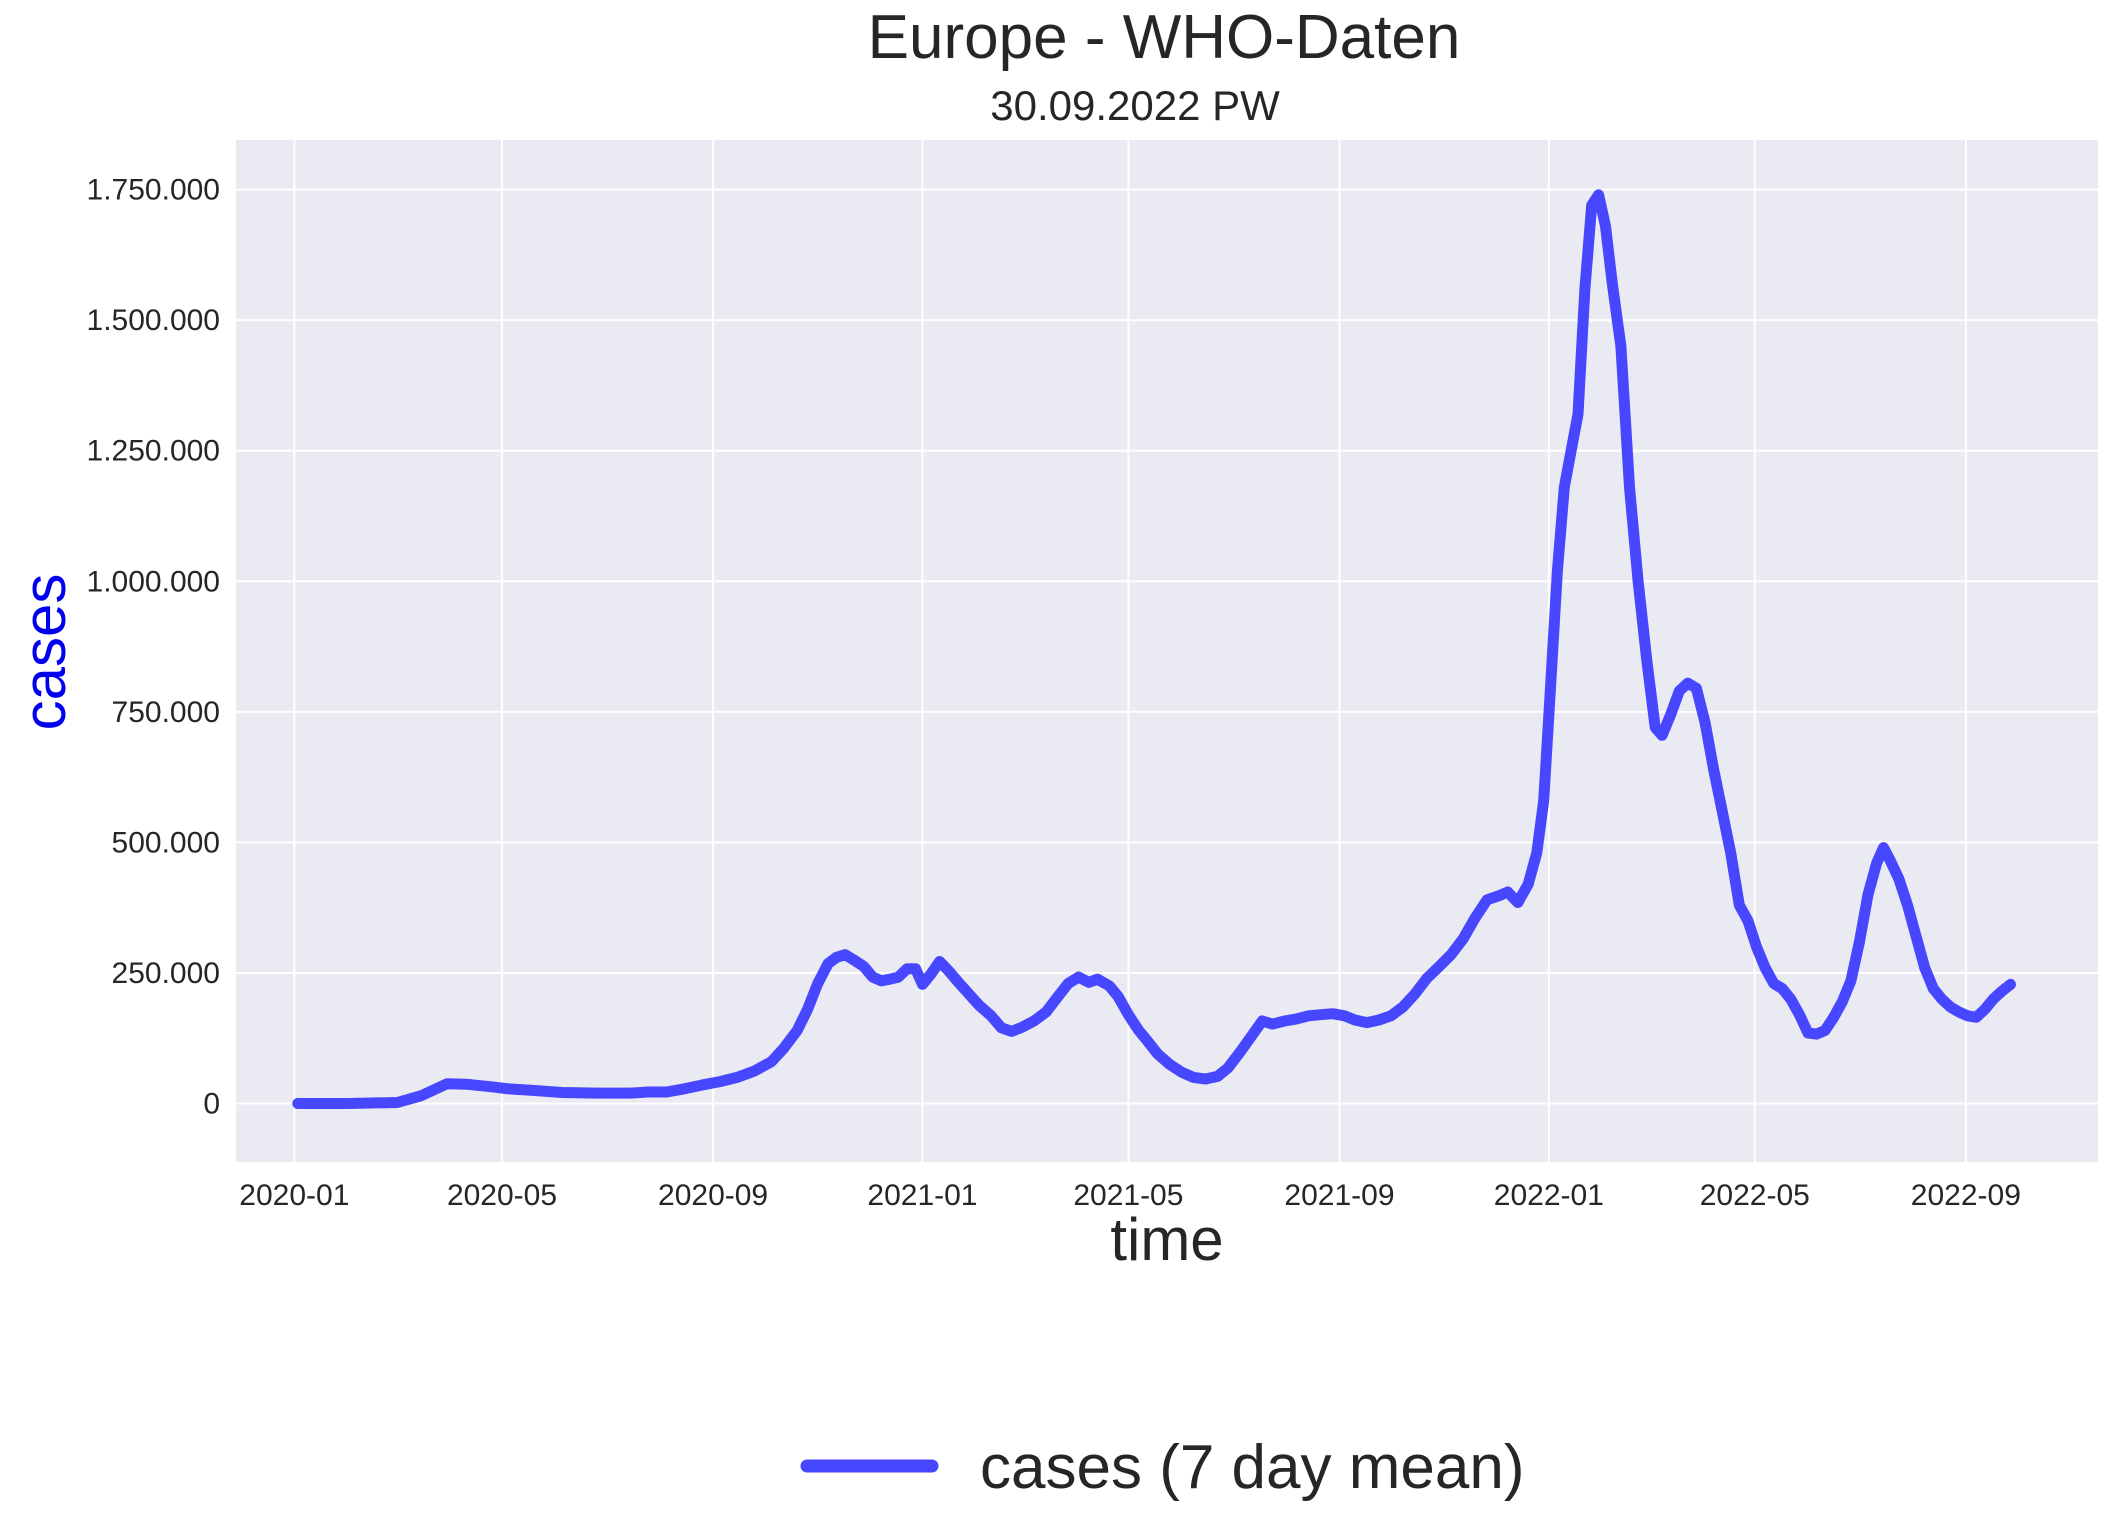 This screenshot has height=1537, width=2111. Describe the element at coordinates (1966, 1195) in the screenshot. I see `x-tick-label: 2022-09` at that location.